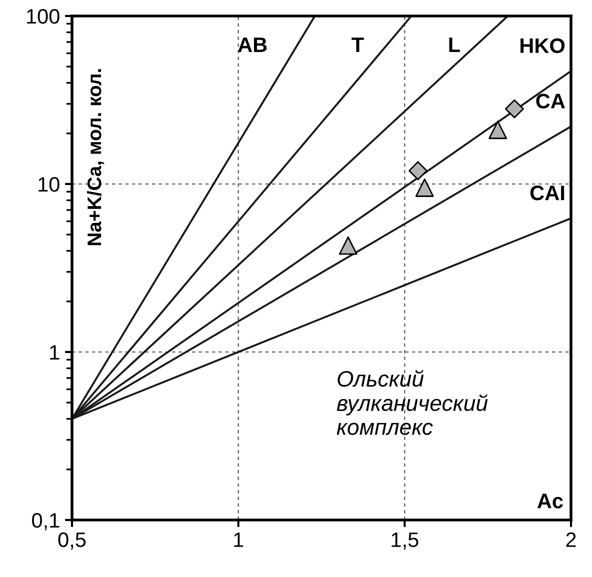 This screenshot has height=577, width=592. What do you see at coordinates (550, 501) in the screenshot?
I see `annotation: Ac` at bounding box center [550, 501].